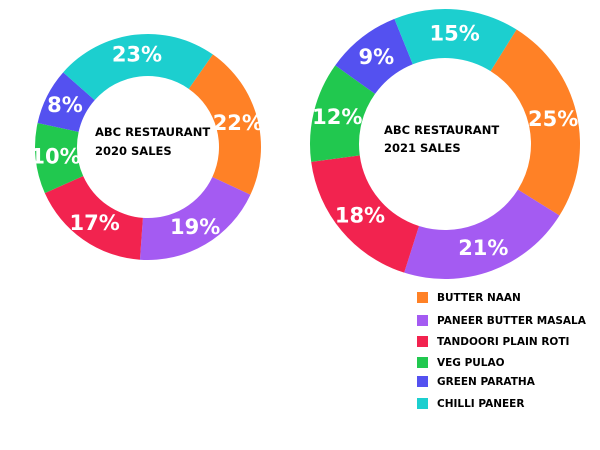 The height and width of the screenshot is (450, 600). I want to click on slice-percent-label: 18%, so click(360, 215).